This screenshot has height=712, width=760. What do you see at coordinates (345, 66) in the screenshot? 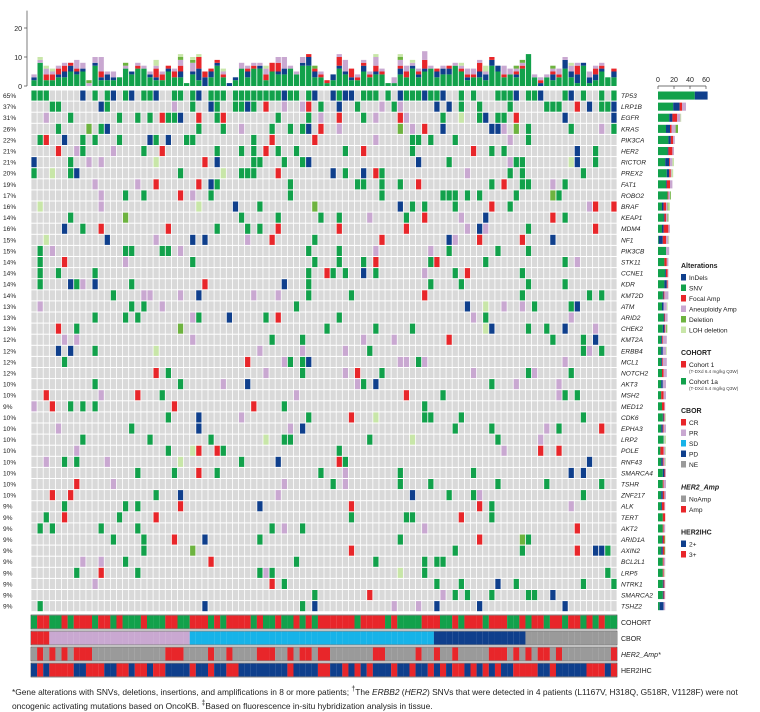
I see `top-bar-51-aneu` at bounding box center [345, 66].